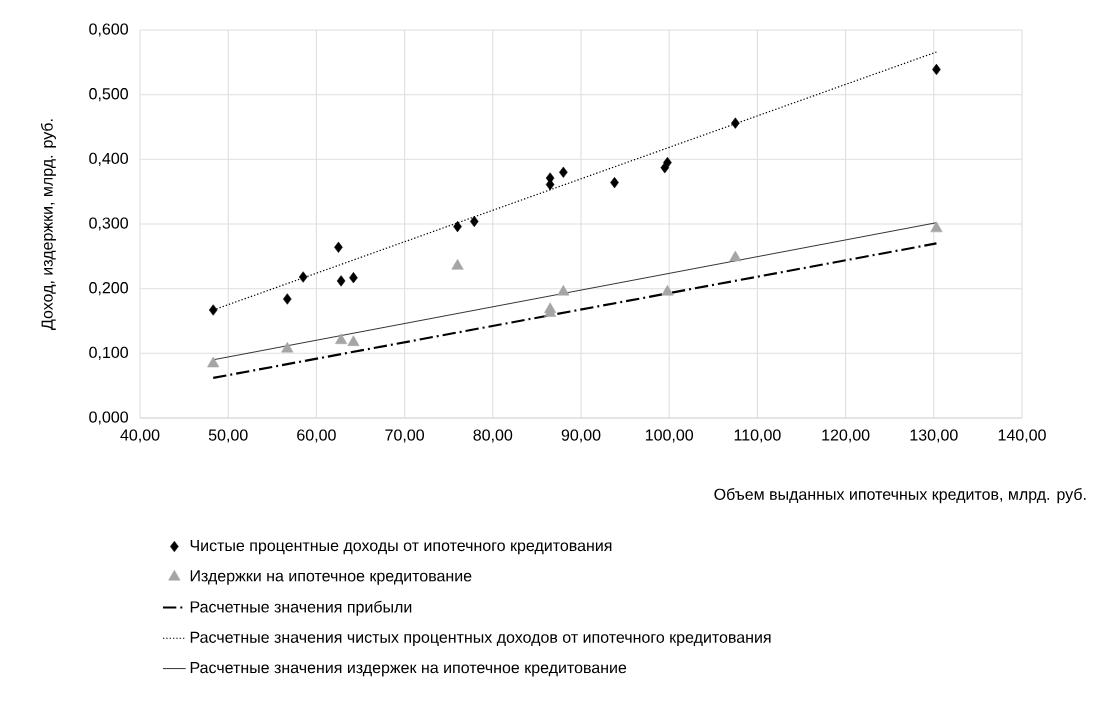  I want to click on x-tick-label: 100,00, so click(669, 436).